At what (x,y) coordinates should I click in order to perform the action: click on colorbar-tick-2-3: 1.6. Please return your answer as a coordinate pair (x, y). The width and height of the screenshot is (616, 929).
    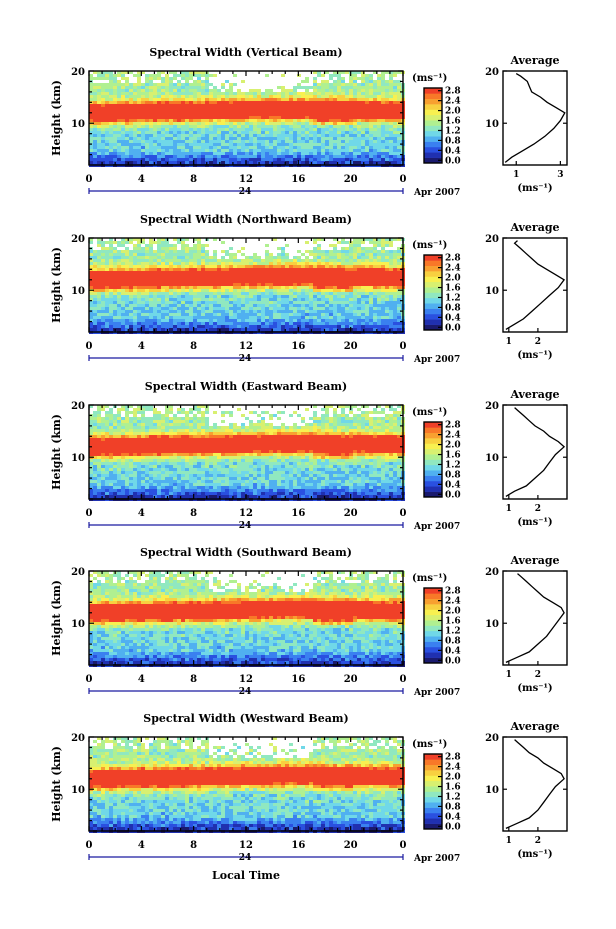
    Looking at the image, I should click on (453, 289).